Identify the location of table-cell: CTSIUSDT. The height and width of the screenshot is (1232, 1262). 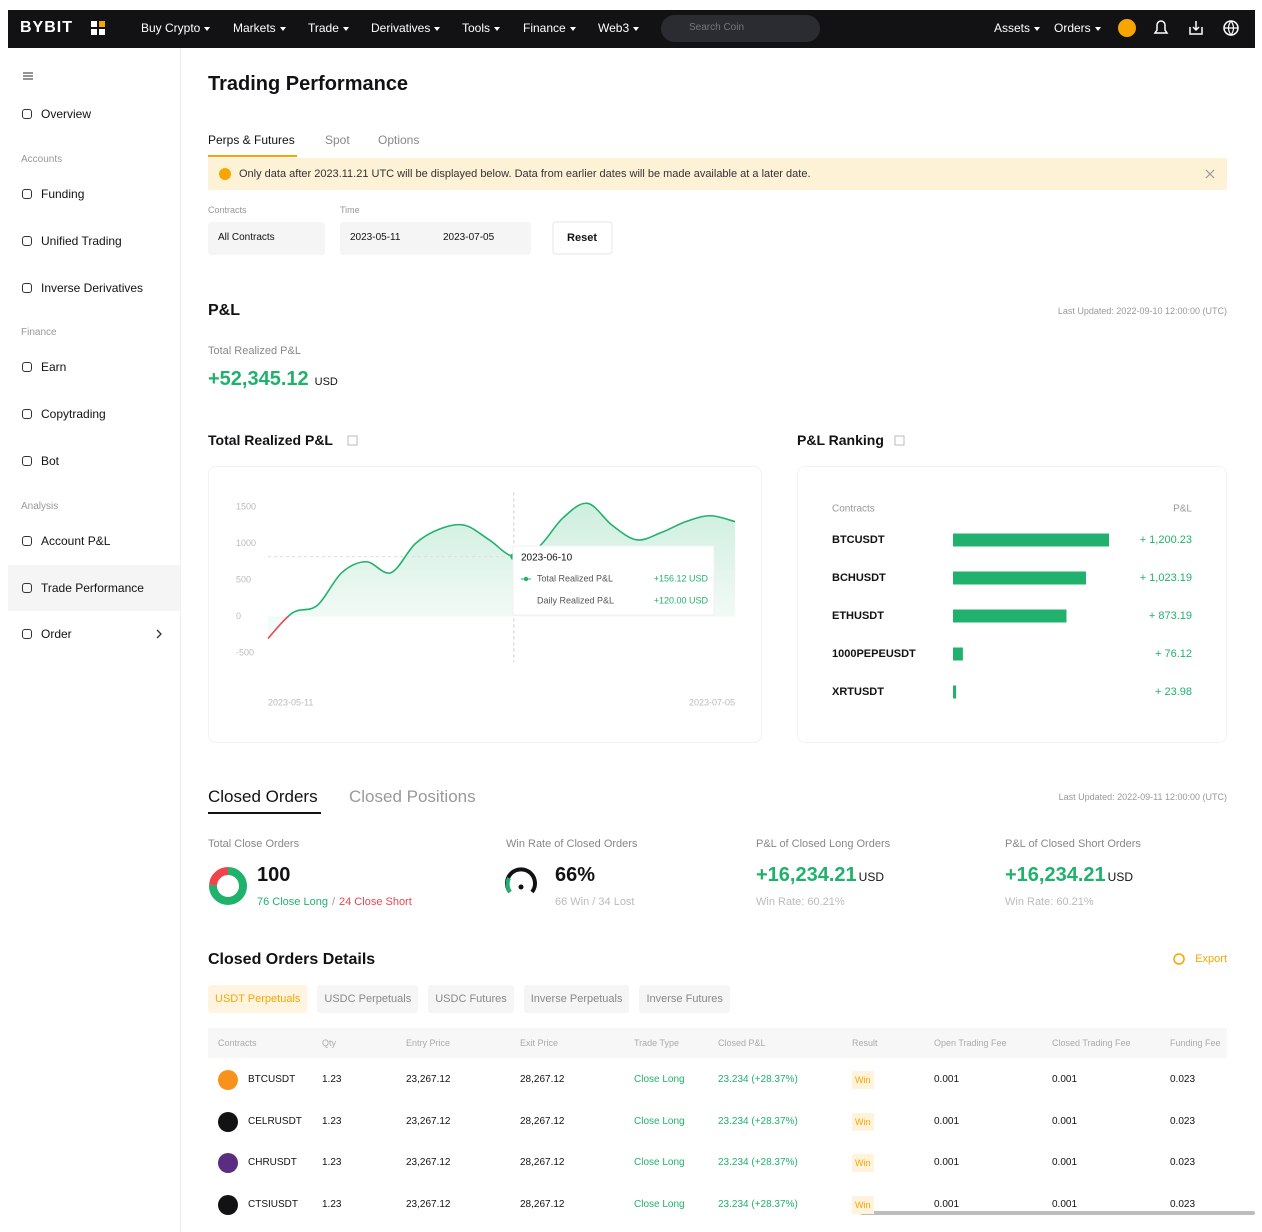
(273, 1204).